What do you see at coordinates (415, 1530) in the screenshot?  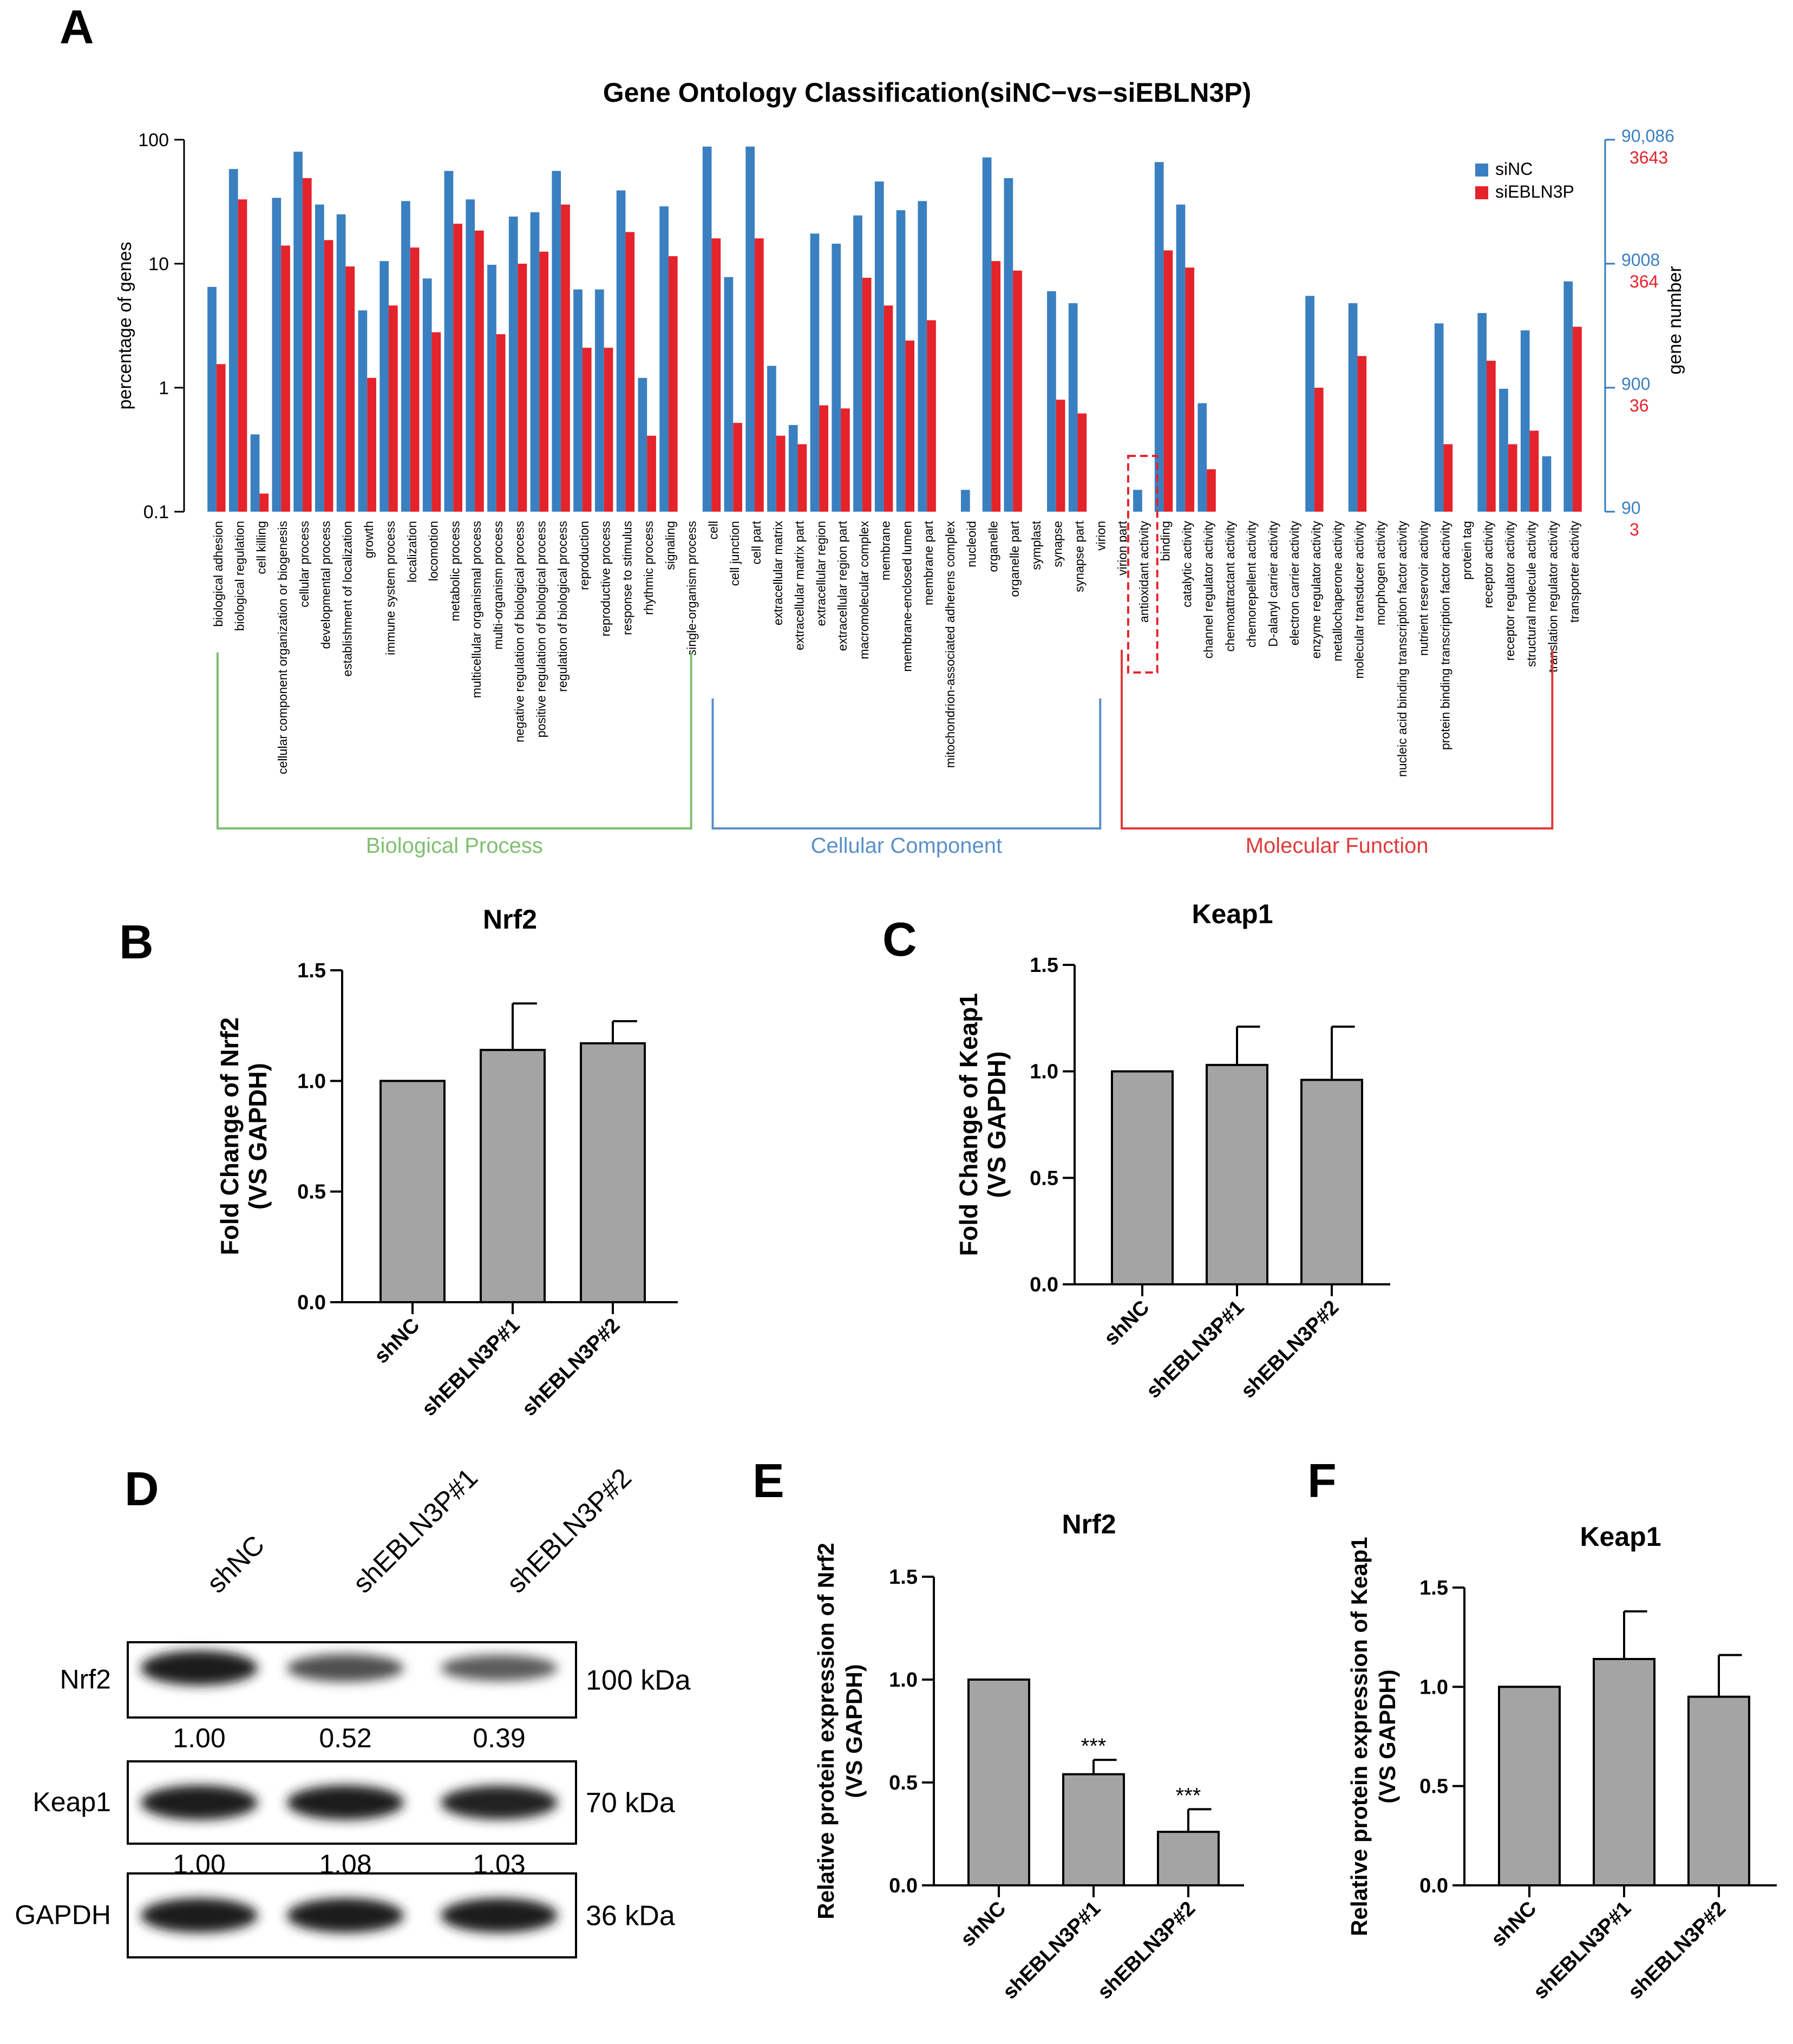 I see `lane-label: shEBLN3P#1` at bounding box center [415, 1530].